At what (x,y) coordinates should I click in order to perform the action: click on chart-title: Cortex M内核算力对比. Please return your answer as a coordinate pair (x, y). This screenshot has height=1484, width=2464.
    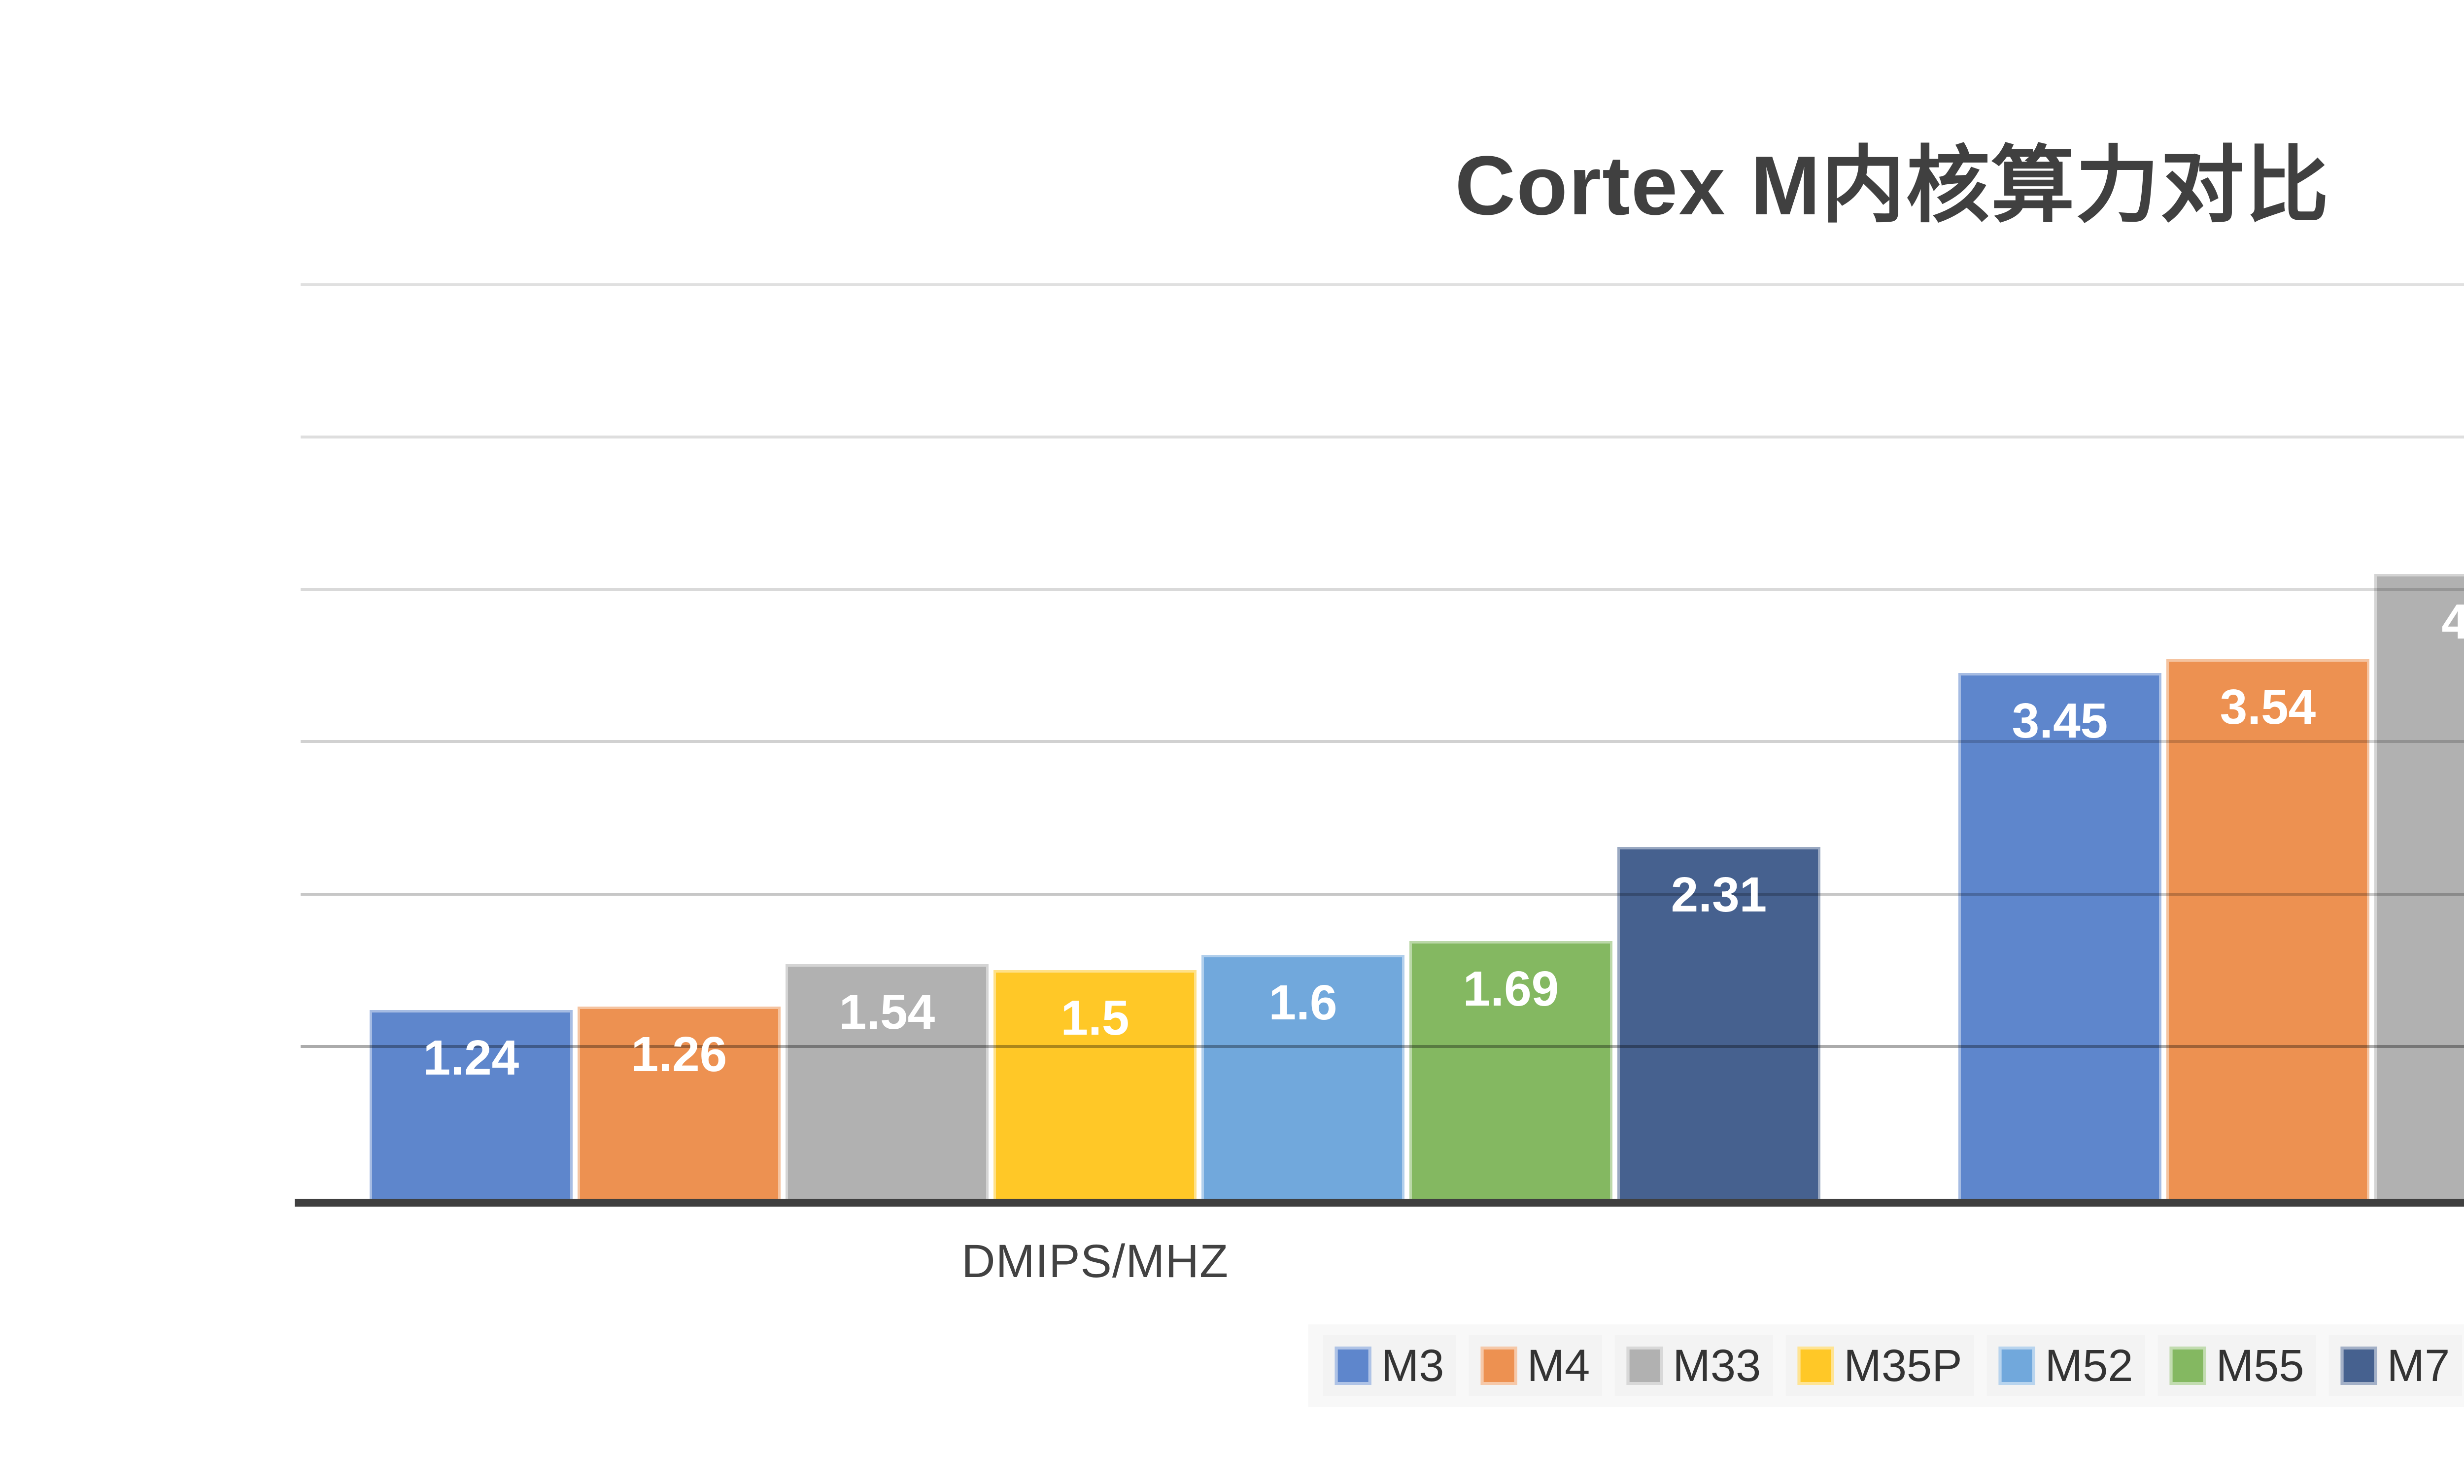
    Looking at the image, I should click on (1892, 186).